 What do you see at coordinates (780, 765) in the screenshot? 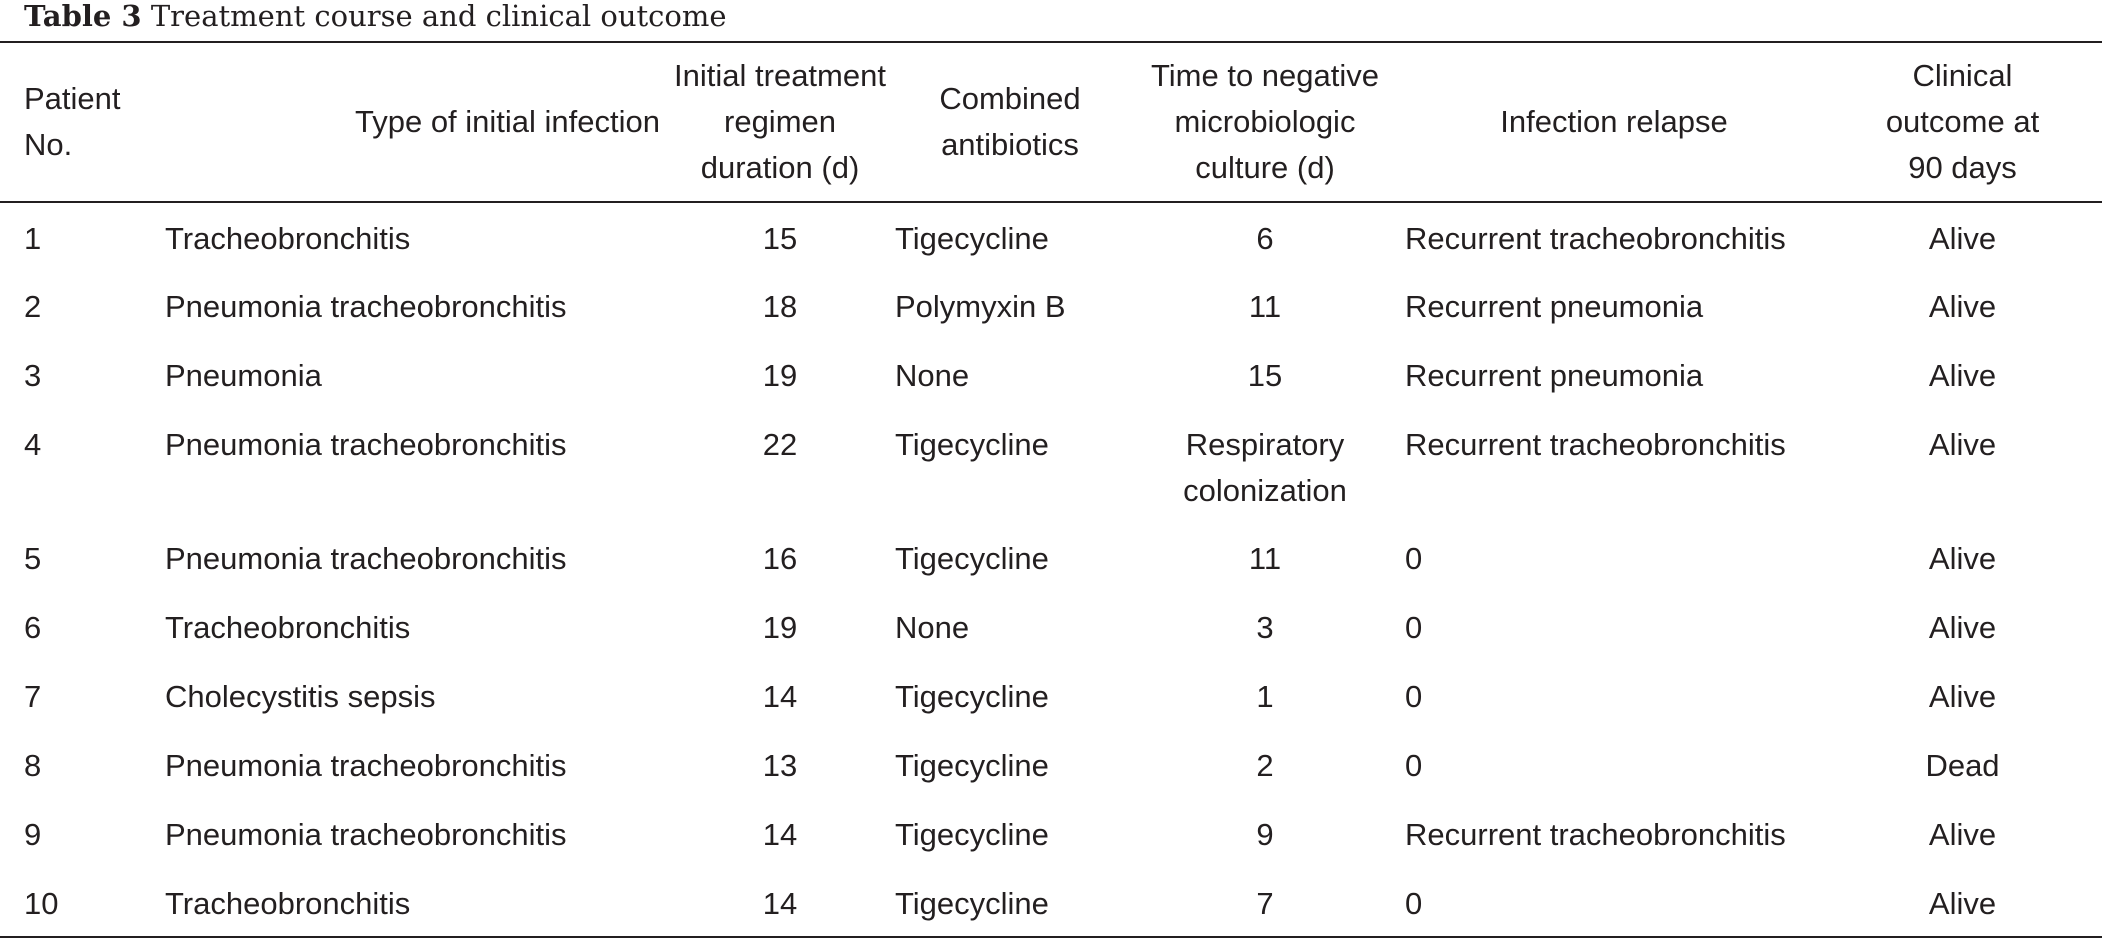
I see `cell-regimen-duration: 13` at bounding box center [780, 765].